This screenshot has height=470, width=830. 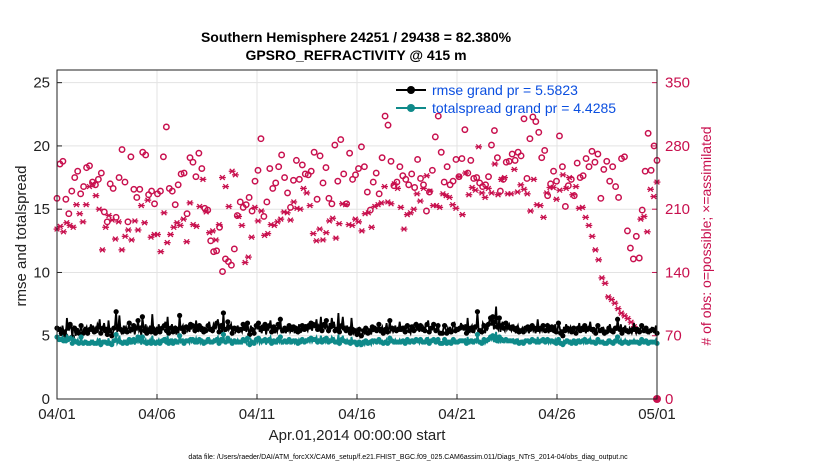 What do you see at coordinates (669, 399) in the screenshot?
I see `y-right-tick-label: 0` at bounding box center [669, 399].